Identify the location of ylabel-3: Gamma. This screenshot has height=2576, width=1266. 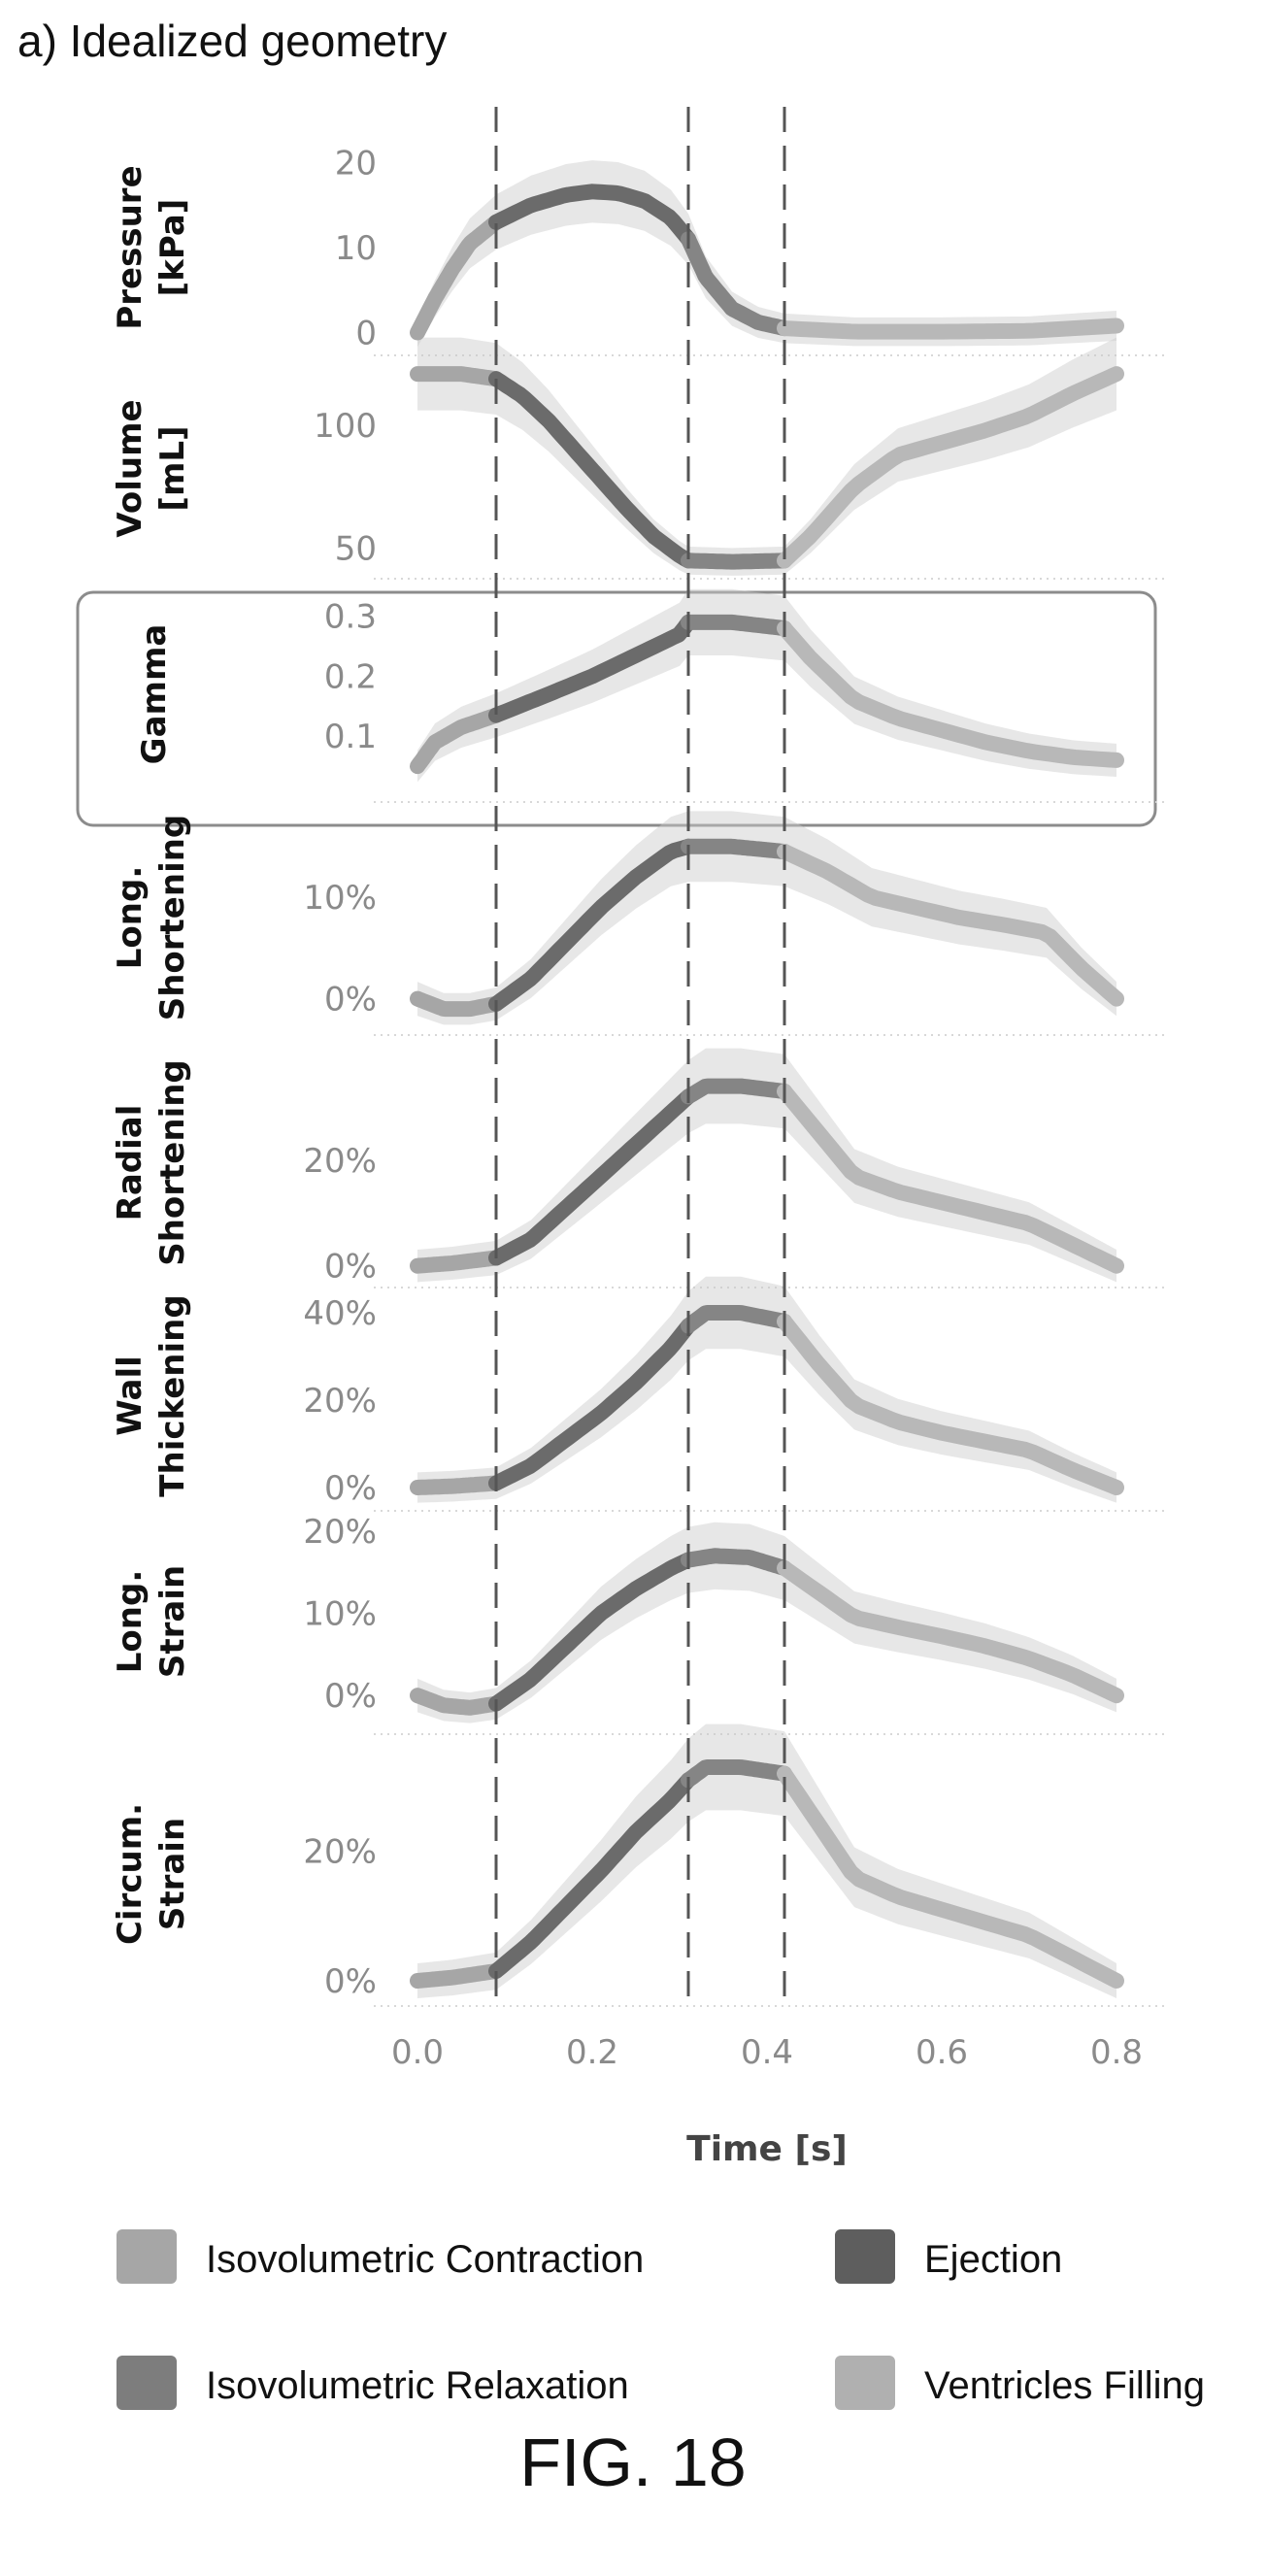
(154, 694).